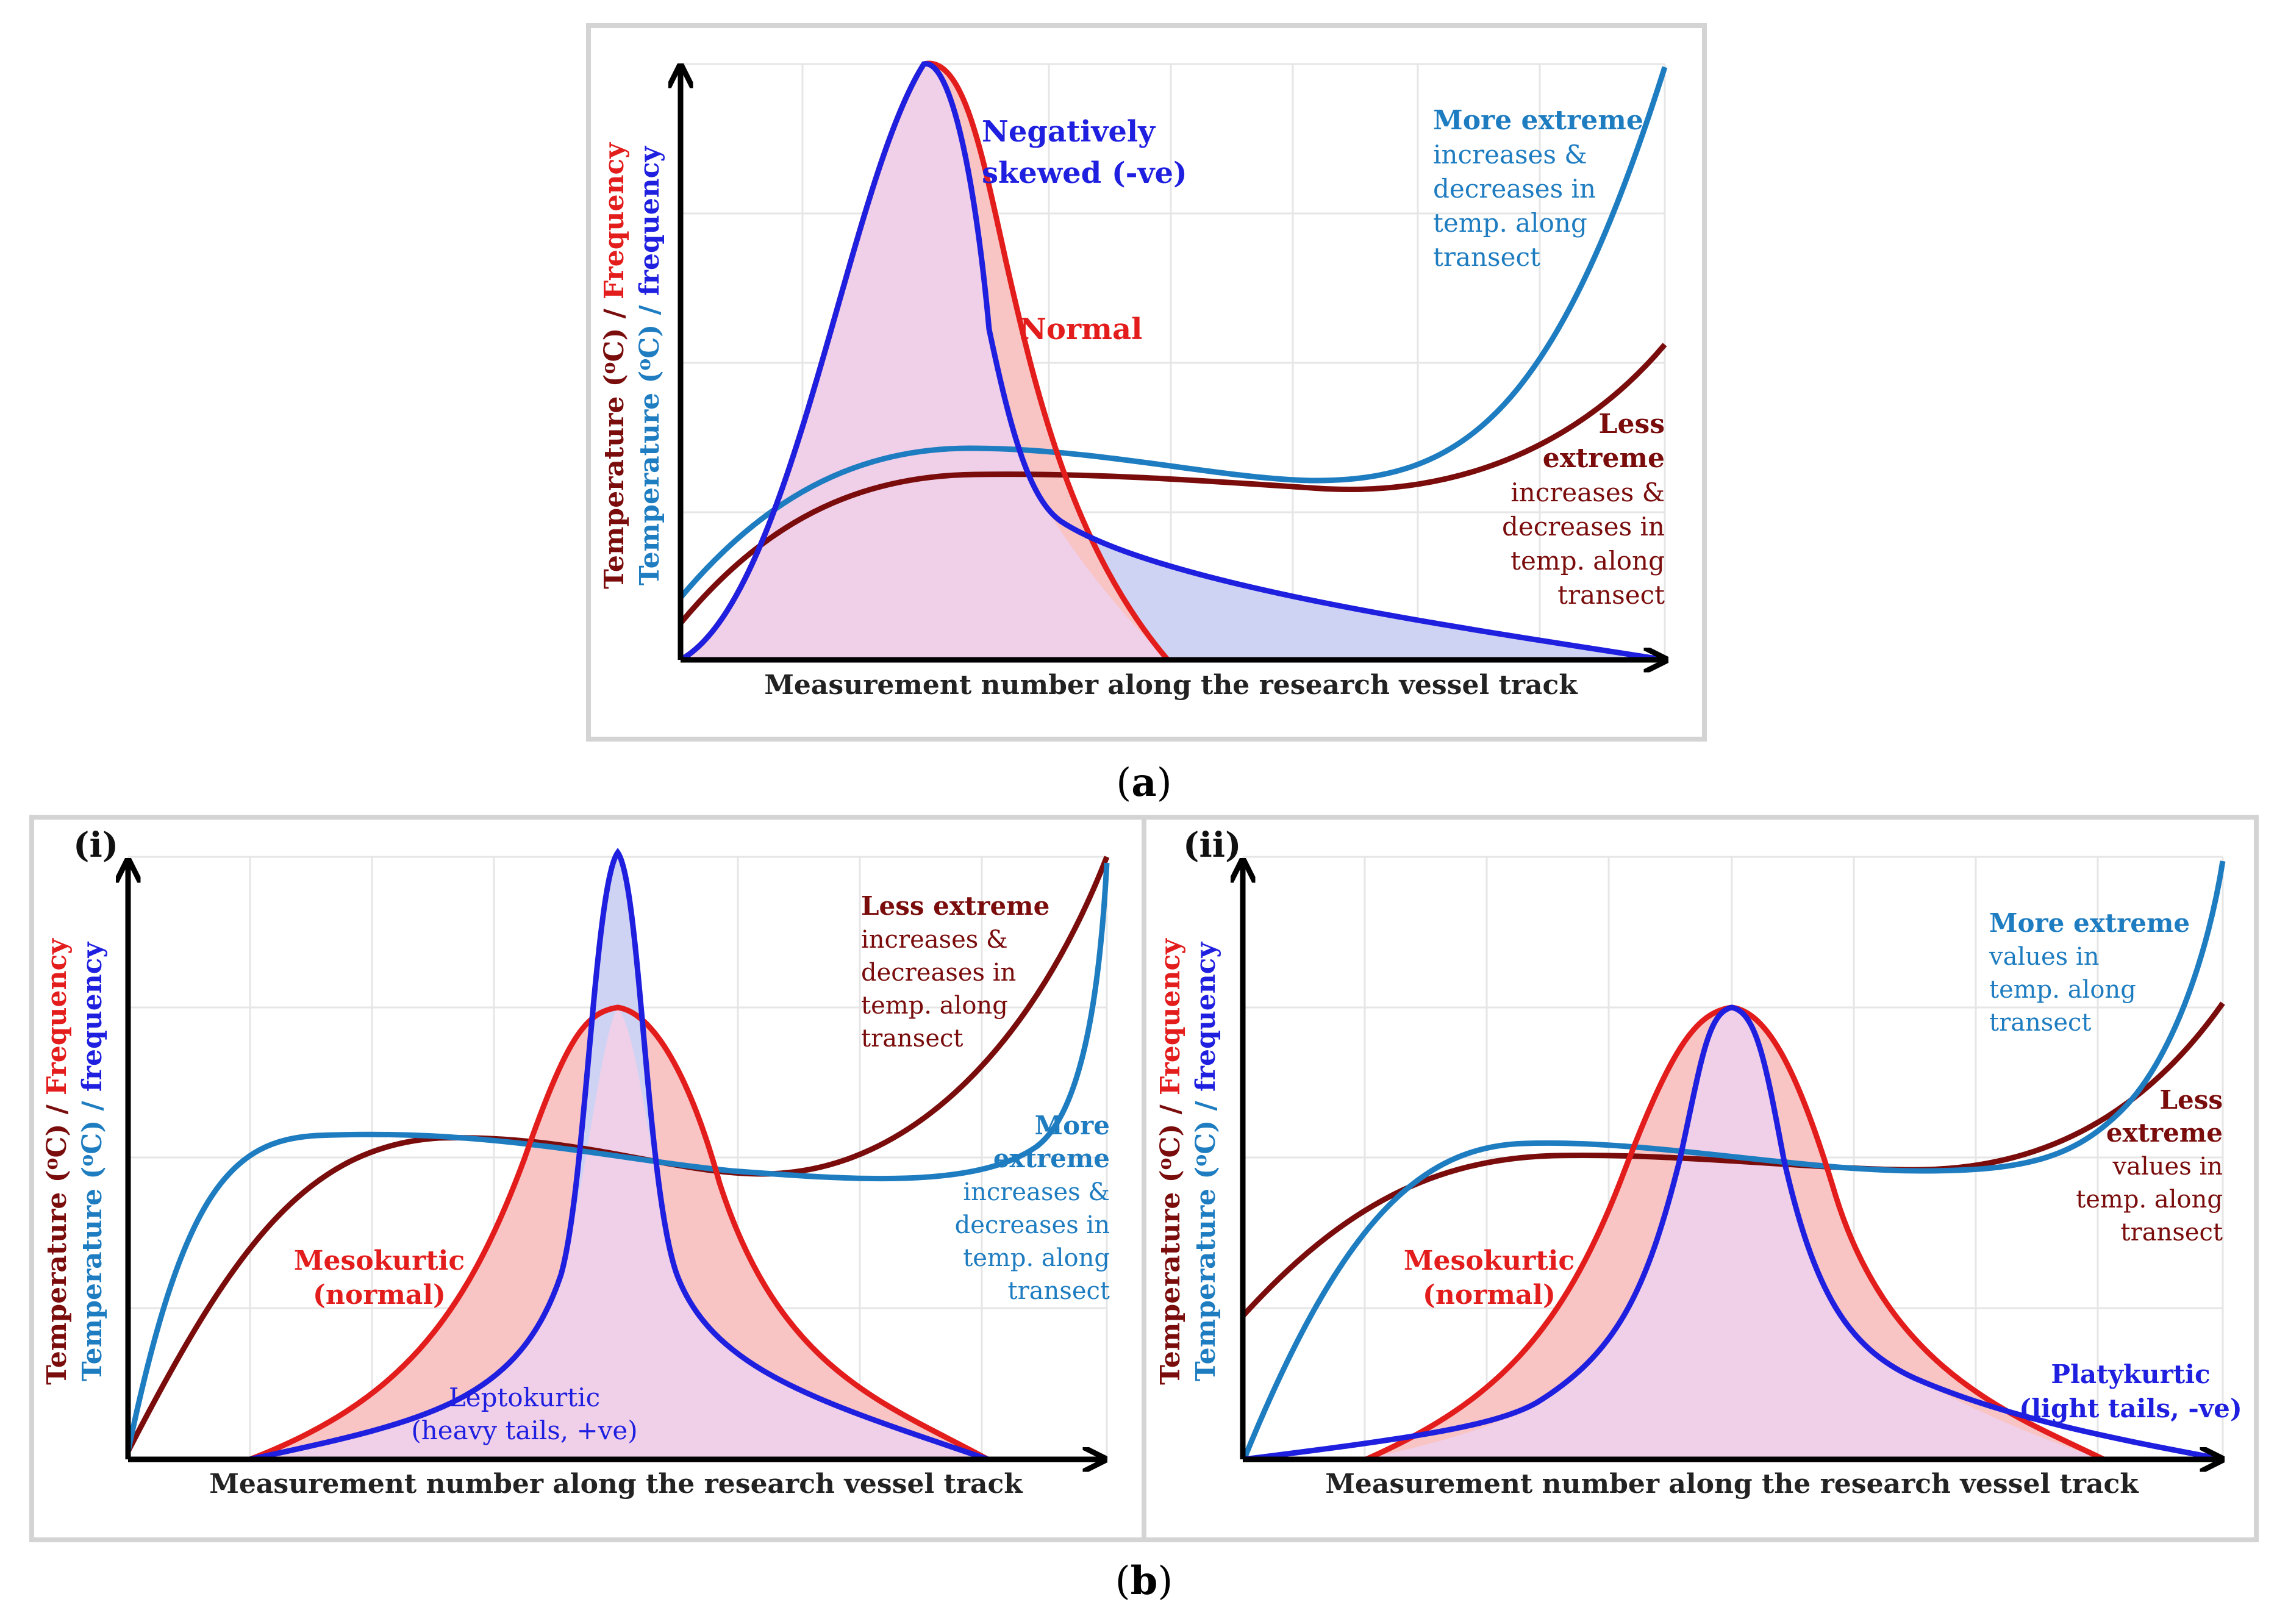  What do you see at coordinates (2130, 1374) in the screenshot?
I see `panel-b-ii-platy1: Platykurtic` at bounding box center [2130, 1374].